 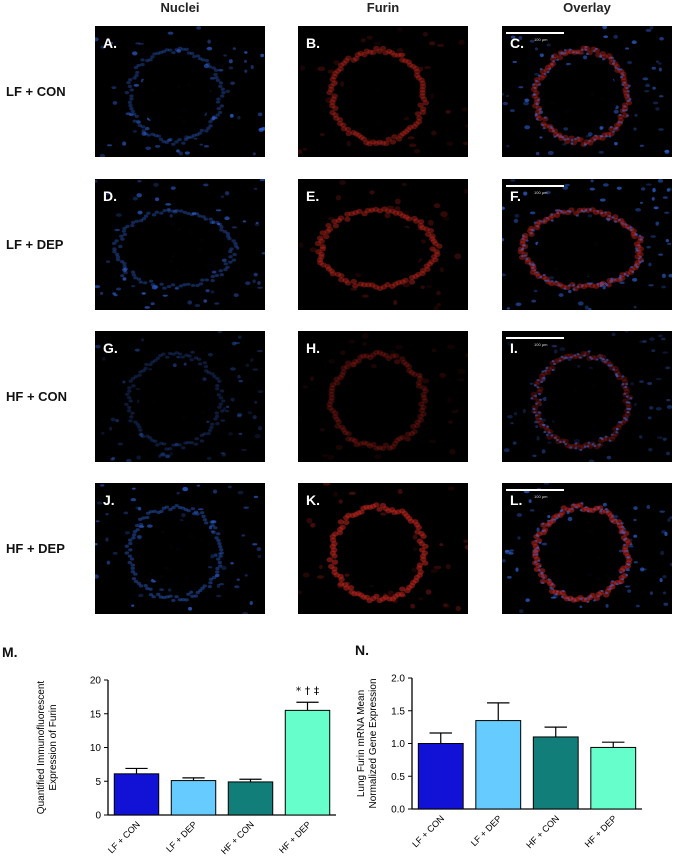 I want to click on y-axis-label: Expression of Furin, so click(x=53, y=747).